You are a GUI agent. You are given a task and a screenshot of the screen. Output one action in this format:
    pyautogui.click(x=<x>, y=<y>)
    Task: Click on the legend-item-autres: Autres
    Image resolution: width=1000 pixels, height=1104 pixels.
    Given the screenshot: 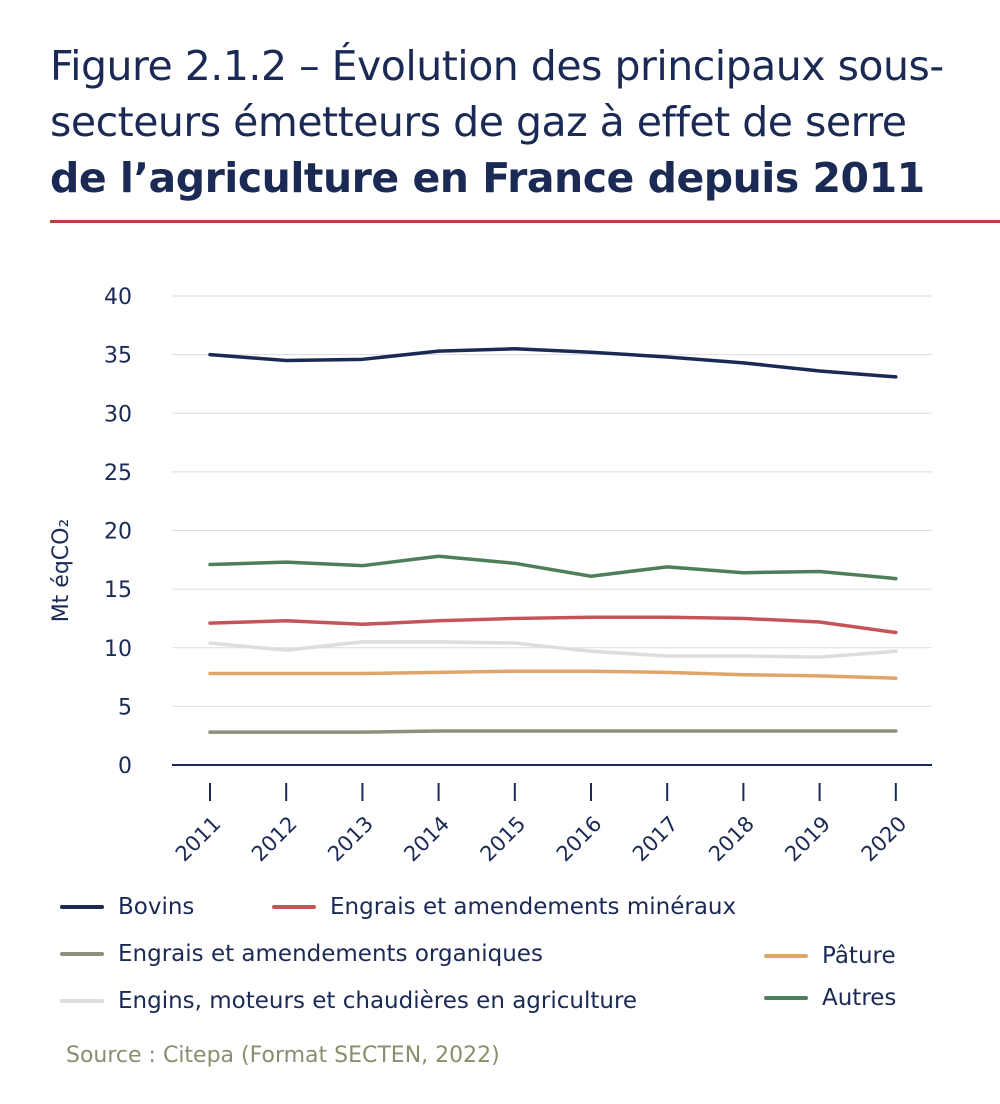 What is the action you would take?
    pyautogui.click(x=830, y=998)
    